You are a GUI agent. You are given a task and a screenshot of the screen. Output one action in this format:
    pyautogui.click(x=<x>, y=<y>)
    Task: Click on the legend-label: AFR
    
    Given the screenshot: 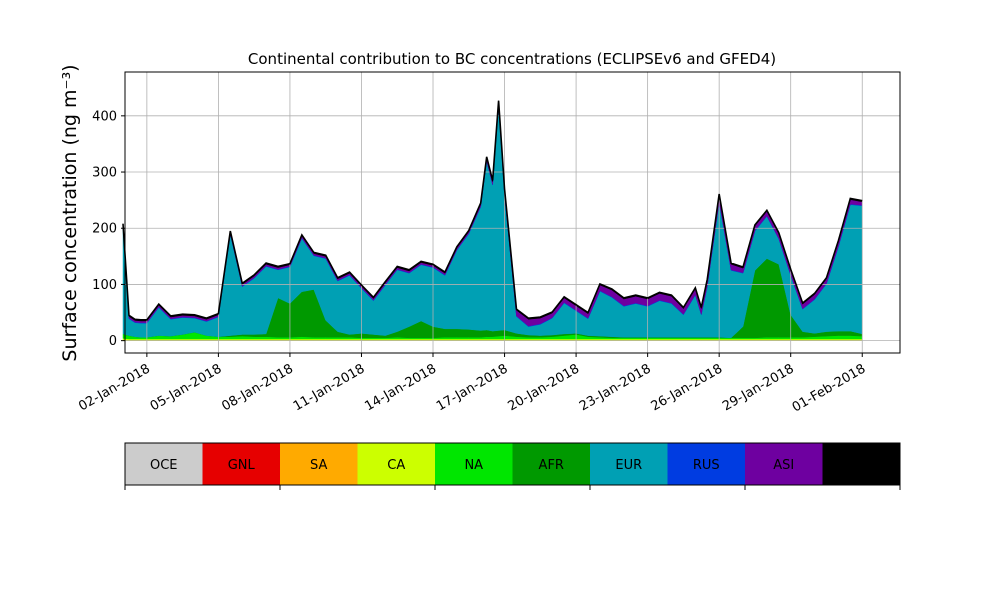 What is the action you would take?
    pyautogui.click(x=551, y=465)
    